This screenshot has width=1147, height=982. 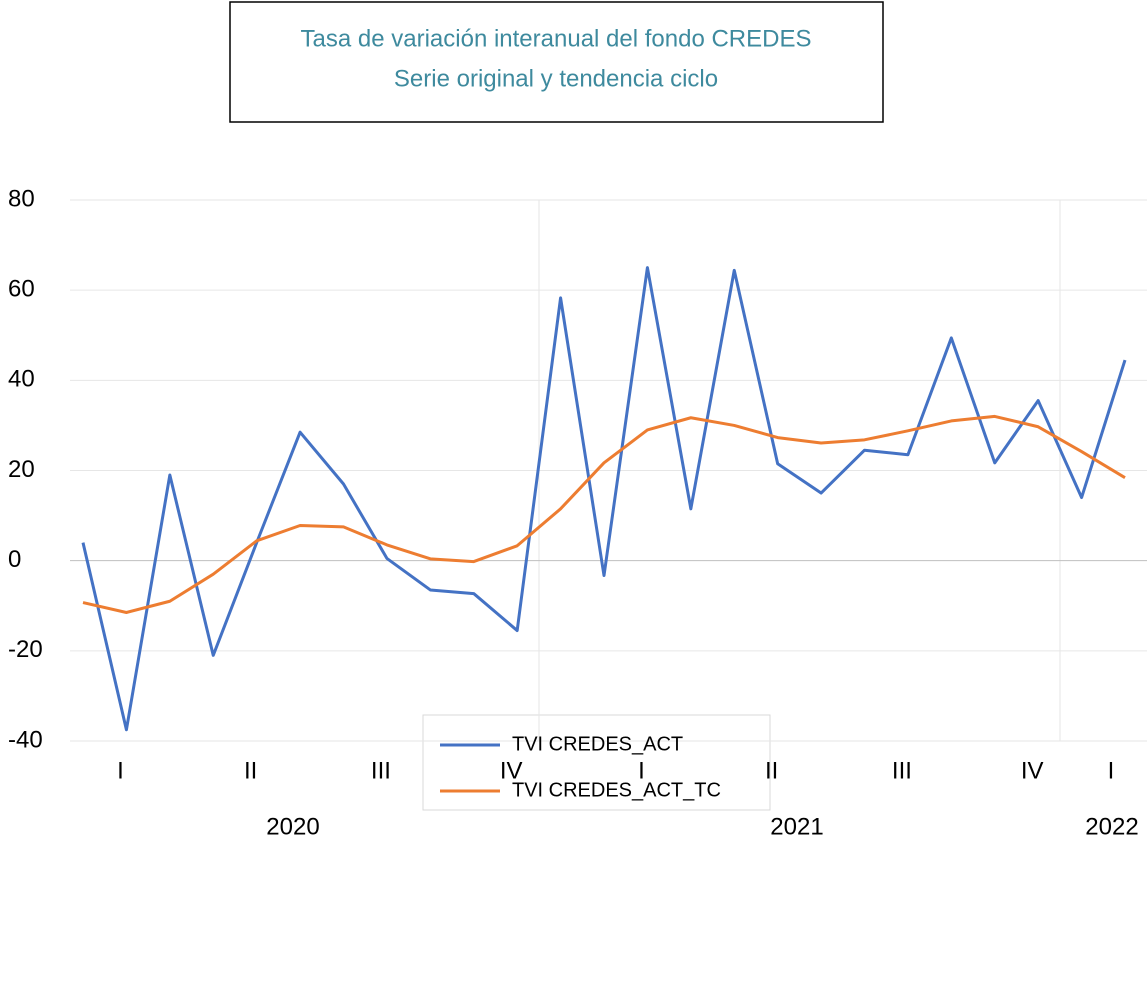 What do you see at coordinates (556, 78) in the screenshot?
I see `chart-subtitle: Serie original y tendencia ciclo` at bounding box center [556, 78].